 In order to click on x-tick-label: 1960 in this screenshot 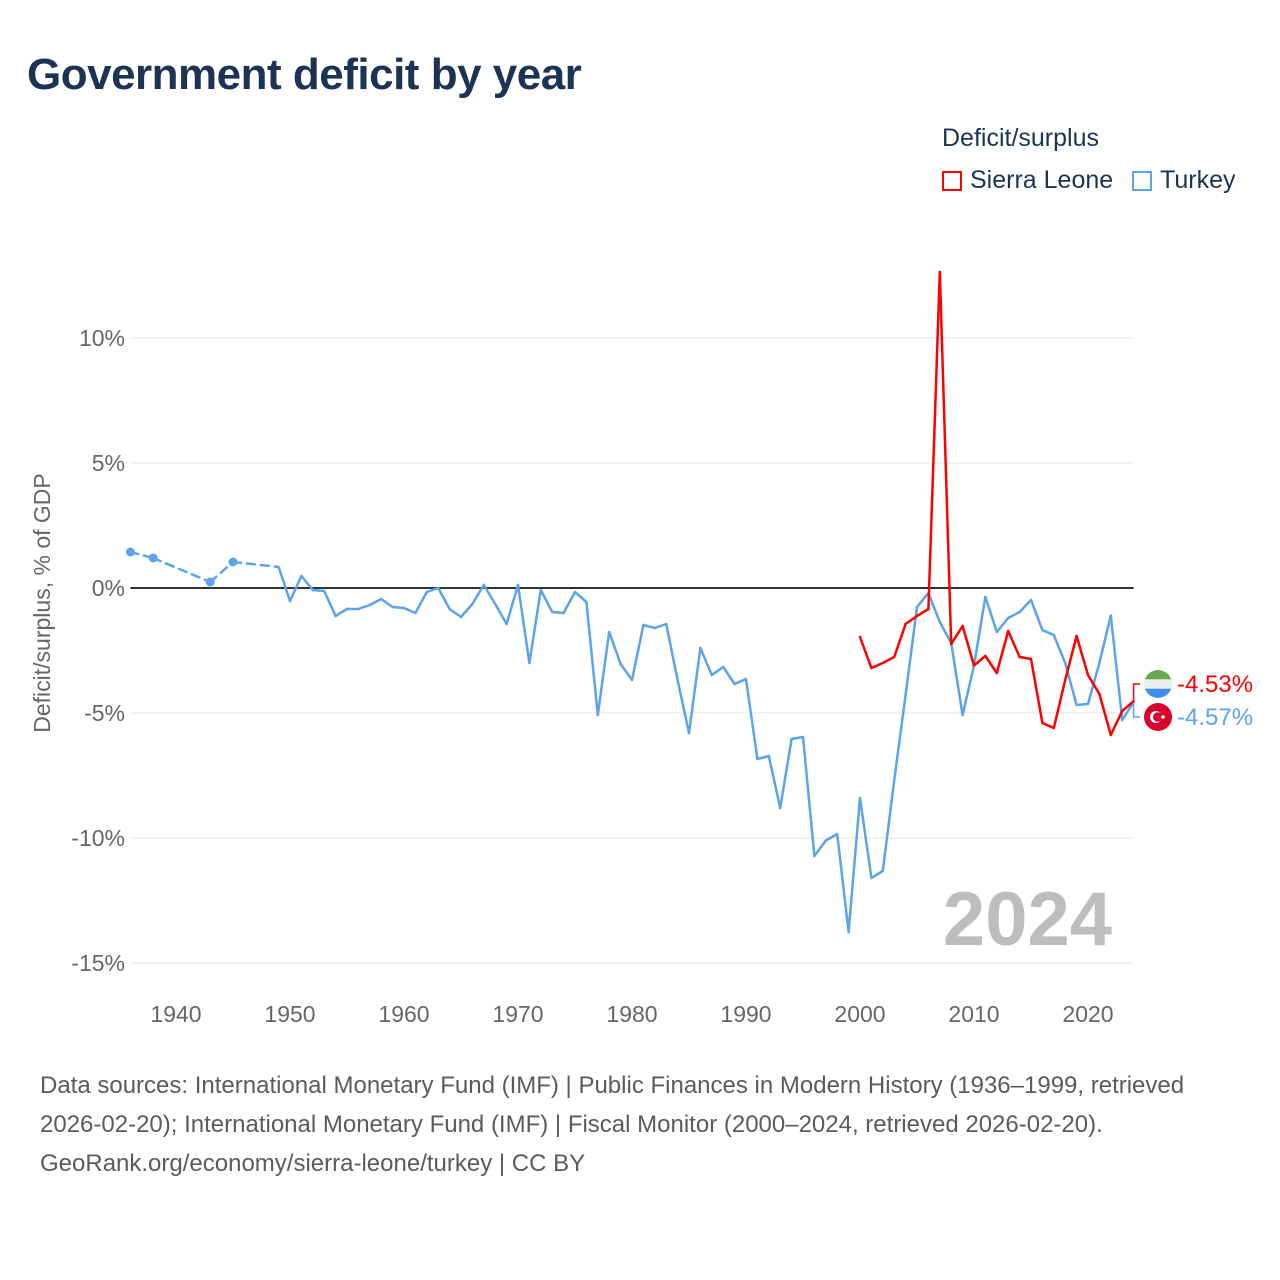, I will do `click(403, 1014)`.